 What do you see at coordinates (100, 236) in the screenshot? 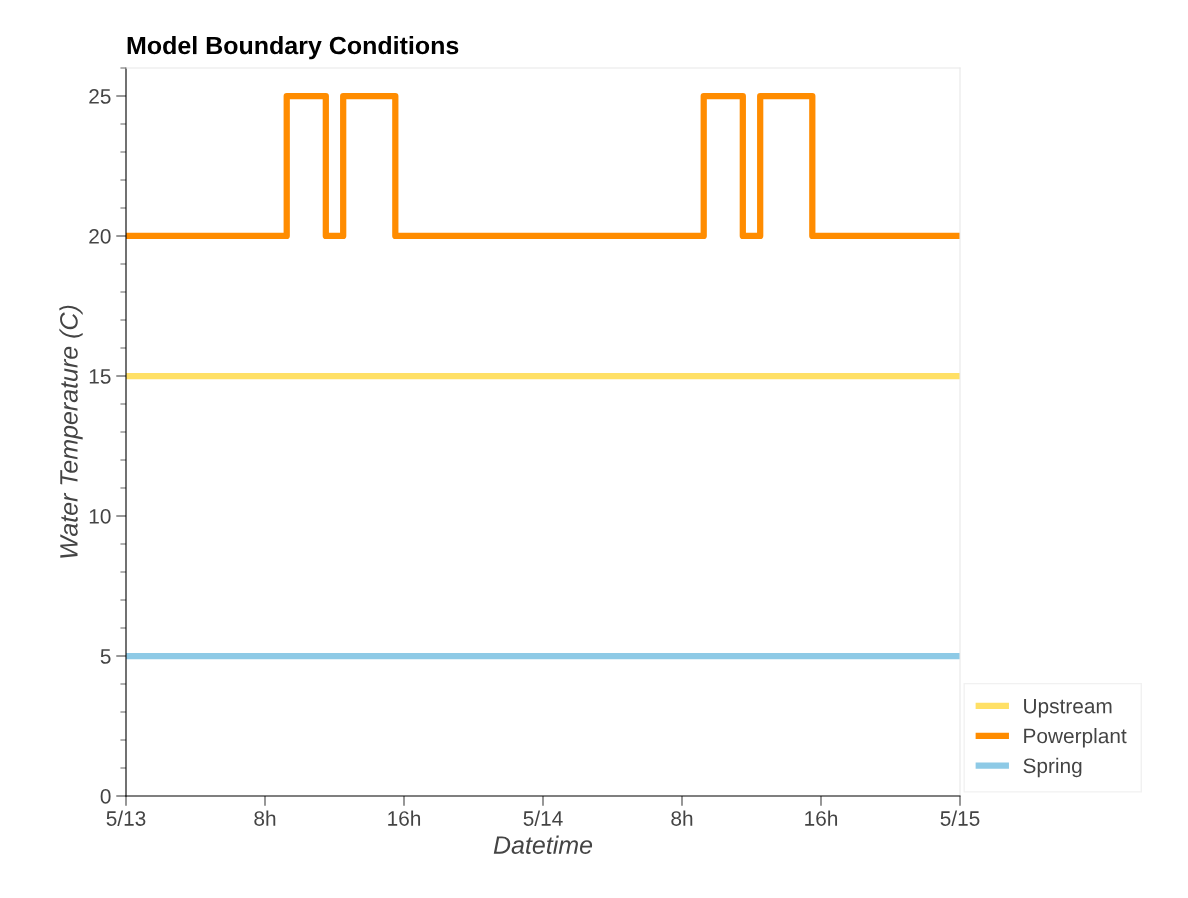
I see `y-tick-label: 20` at bounding box center [100, 236].